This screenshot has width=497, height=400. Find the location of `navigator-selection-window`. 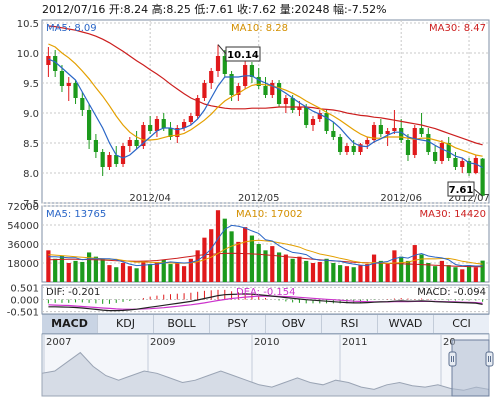

navigator-selection-window is located at coordinates (470, 368).